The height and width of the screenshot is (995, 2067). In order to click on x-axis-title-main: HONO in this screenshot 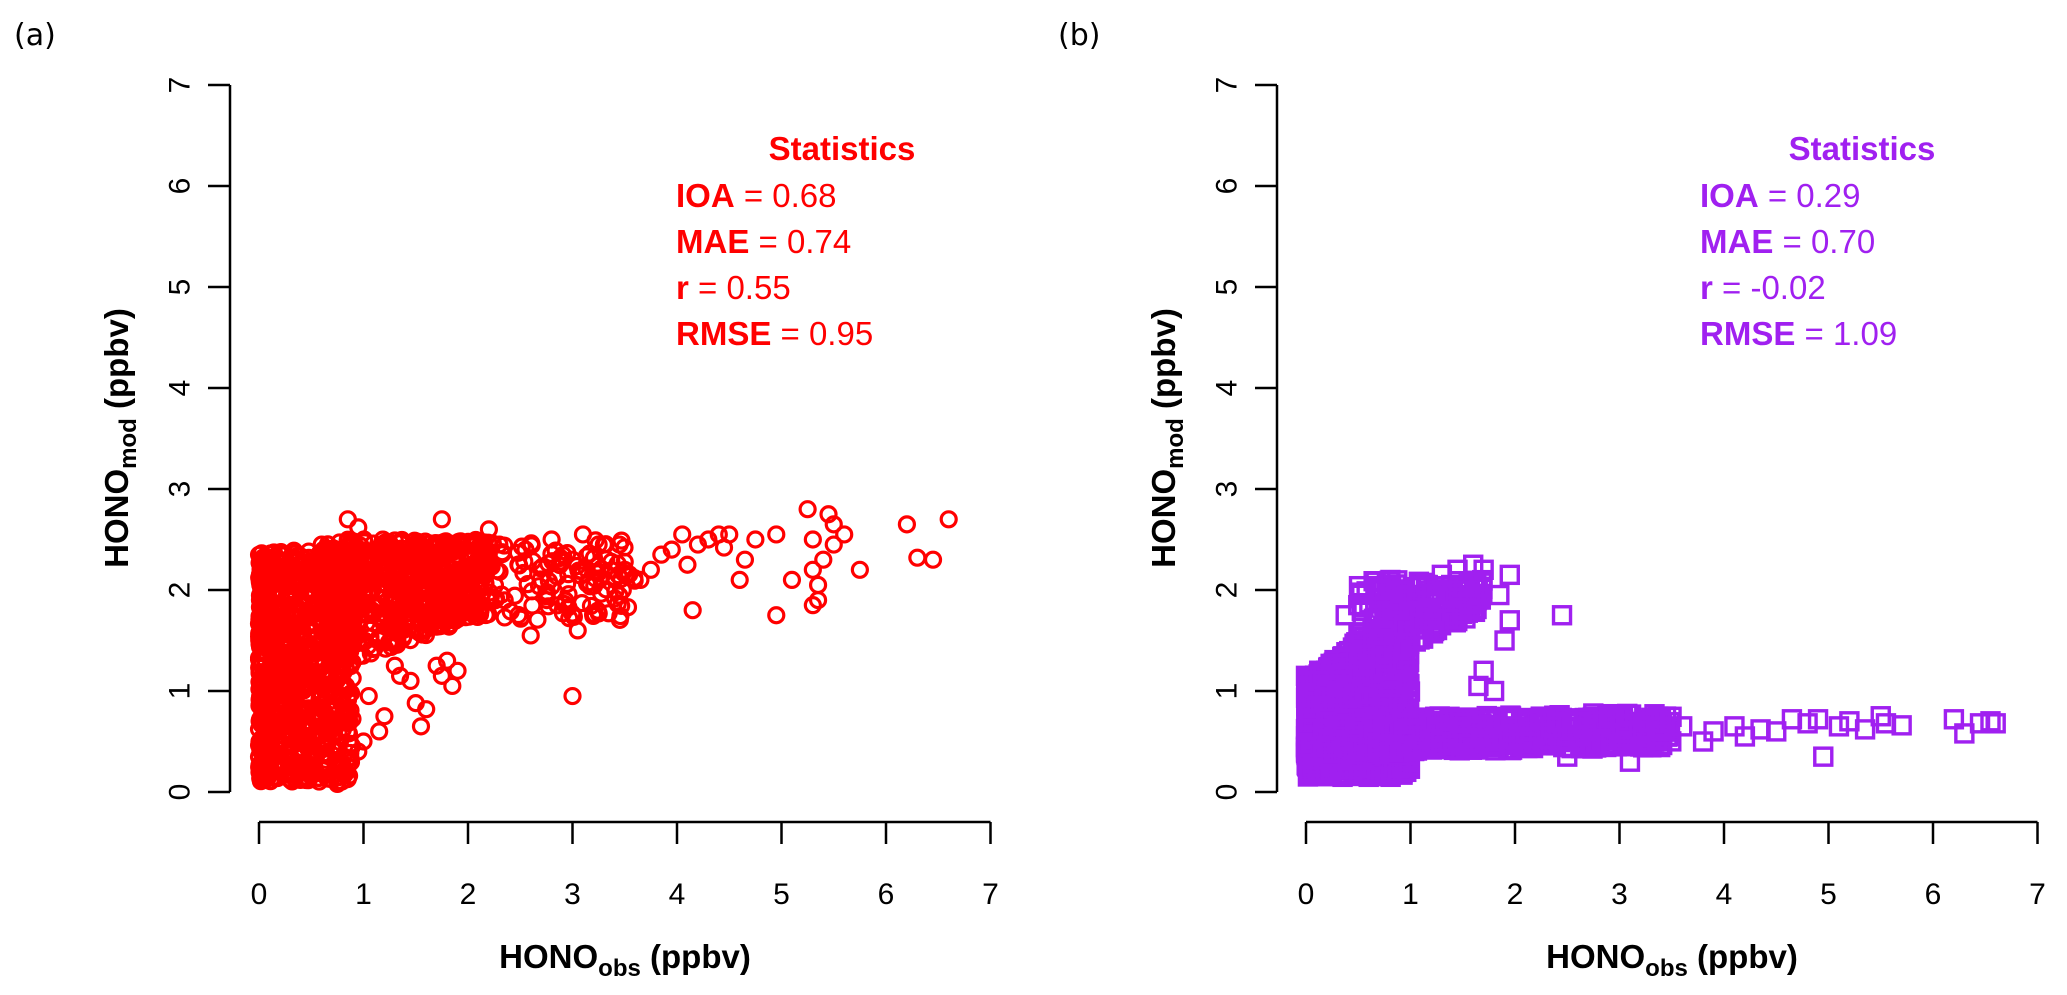, I will do `click(1595, 956)`.